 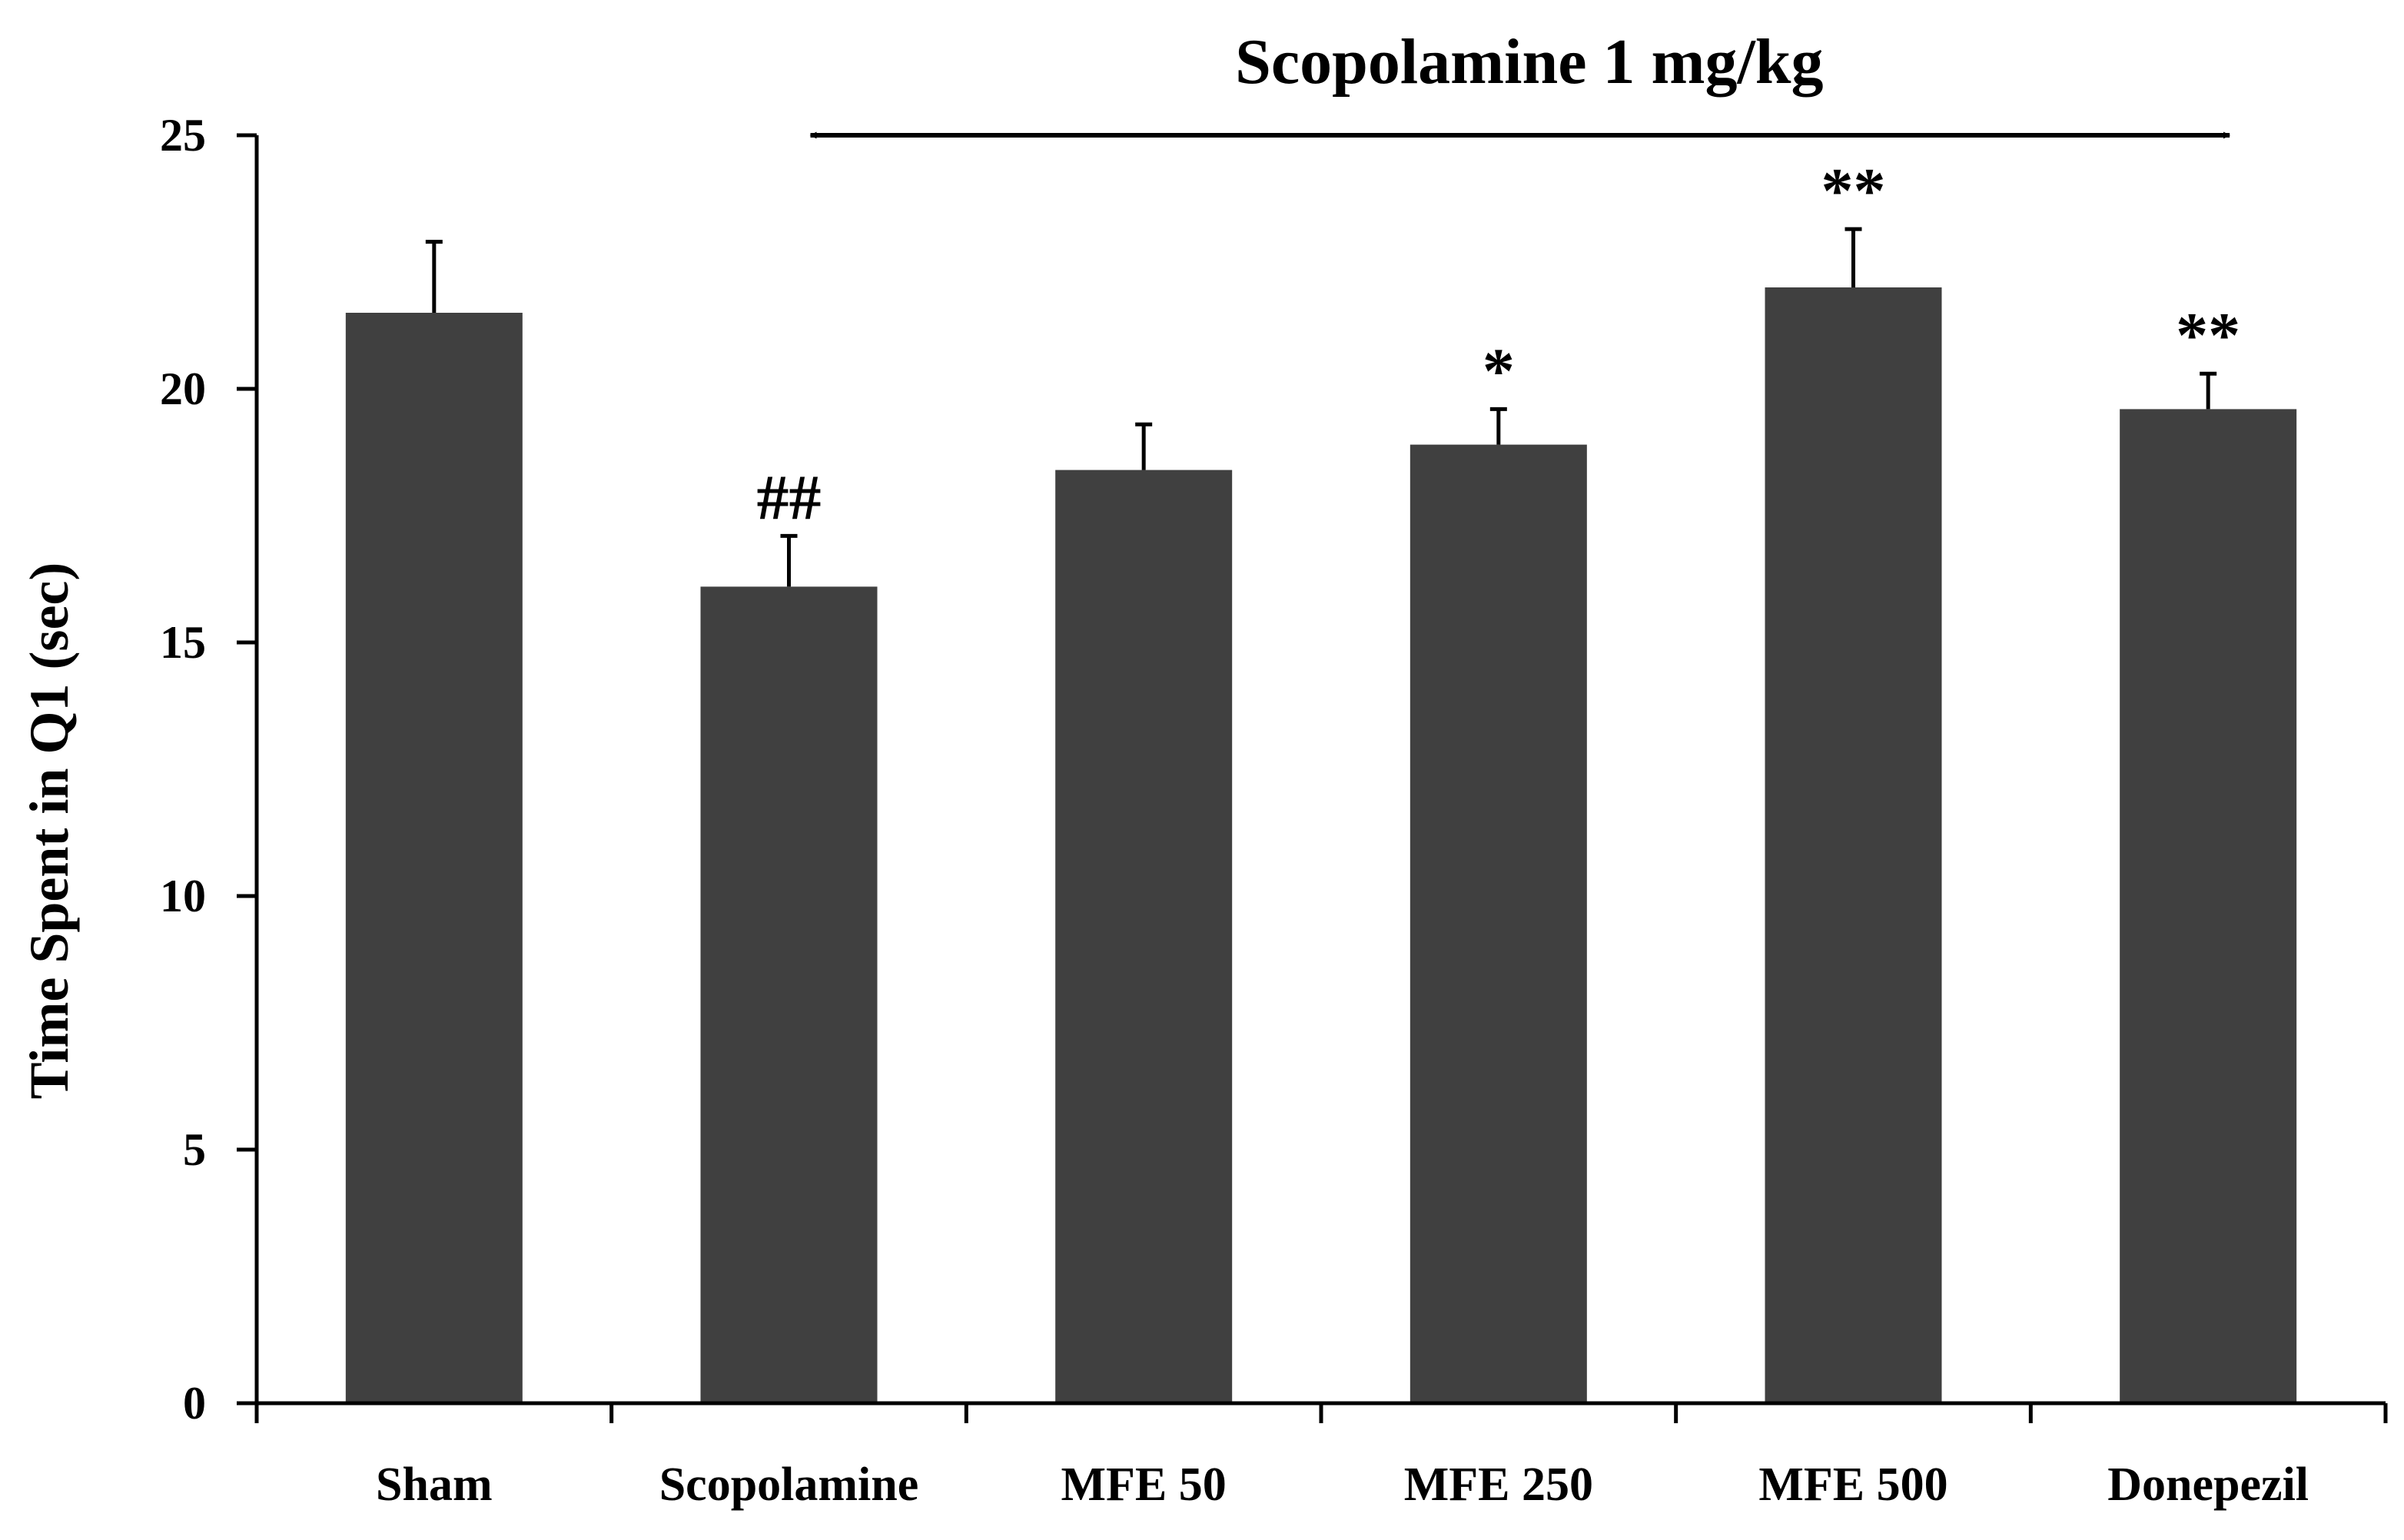 What do you see at coordinates (1498, 1485) in the screenshot?
I see `category-label: MFE 250` at bounding box center [1498, 1485].